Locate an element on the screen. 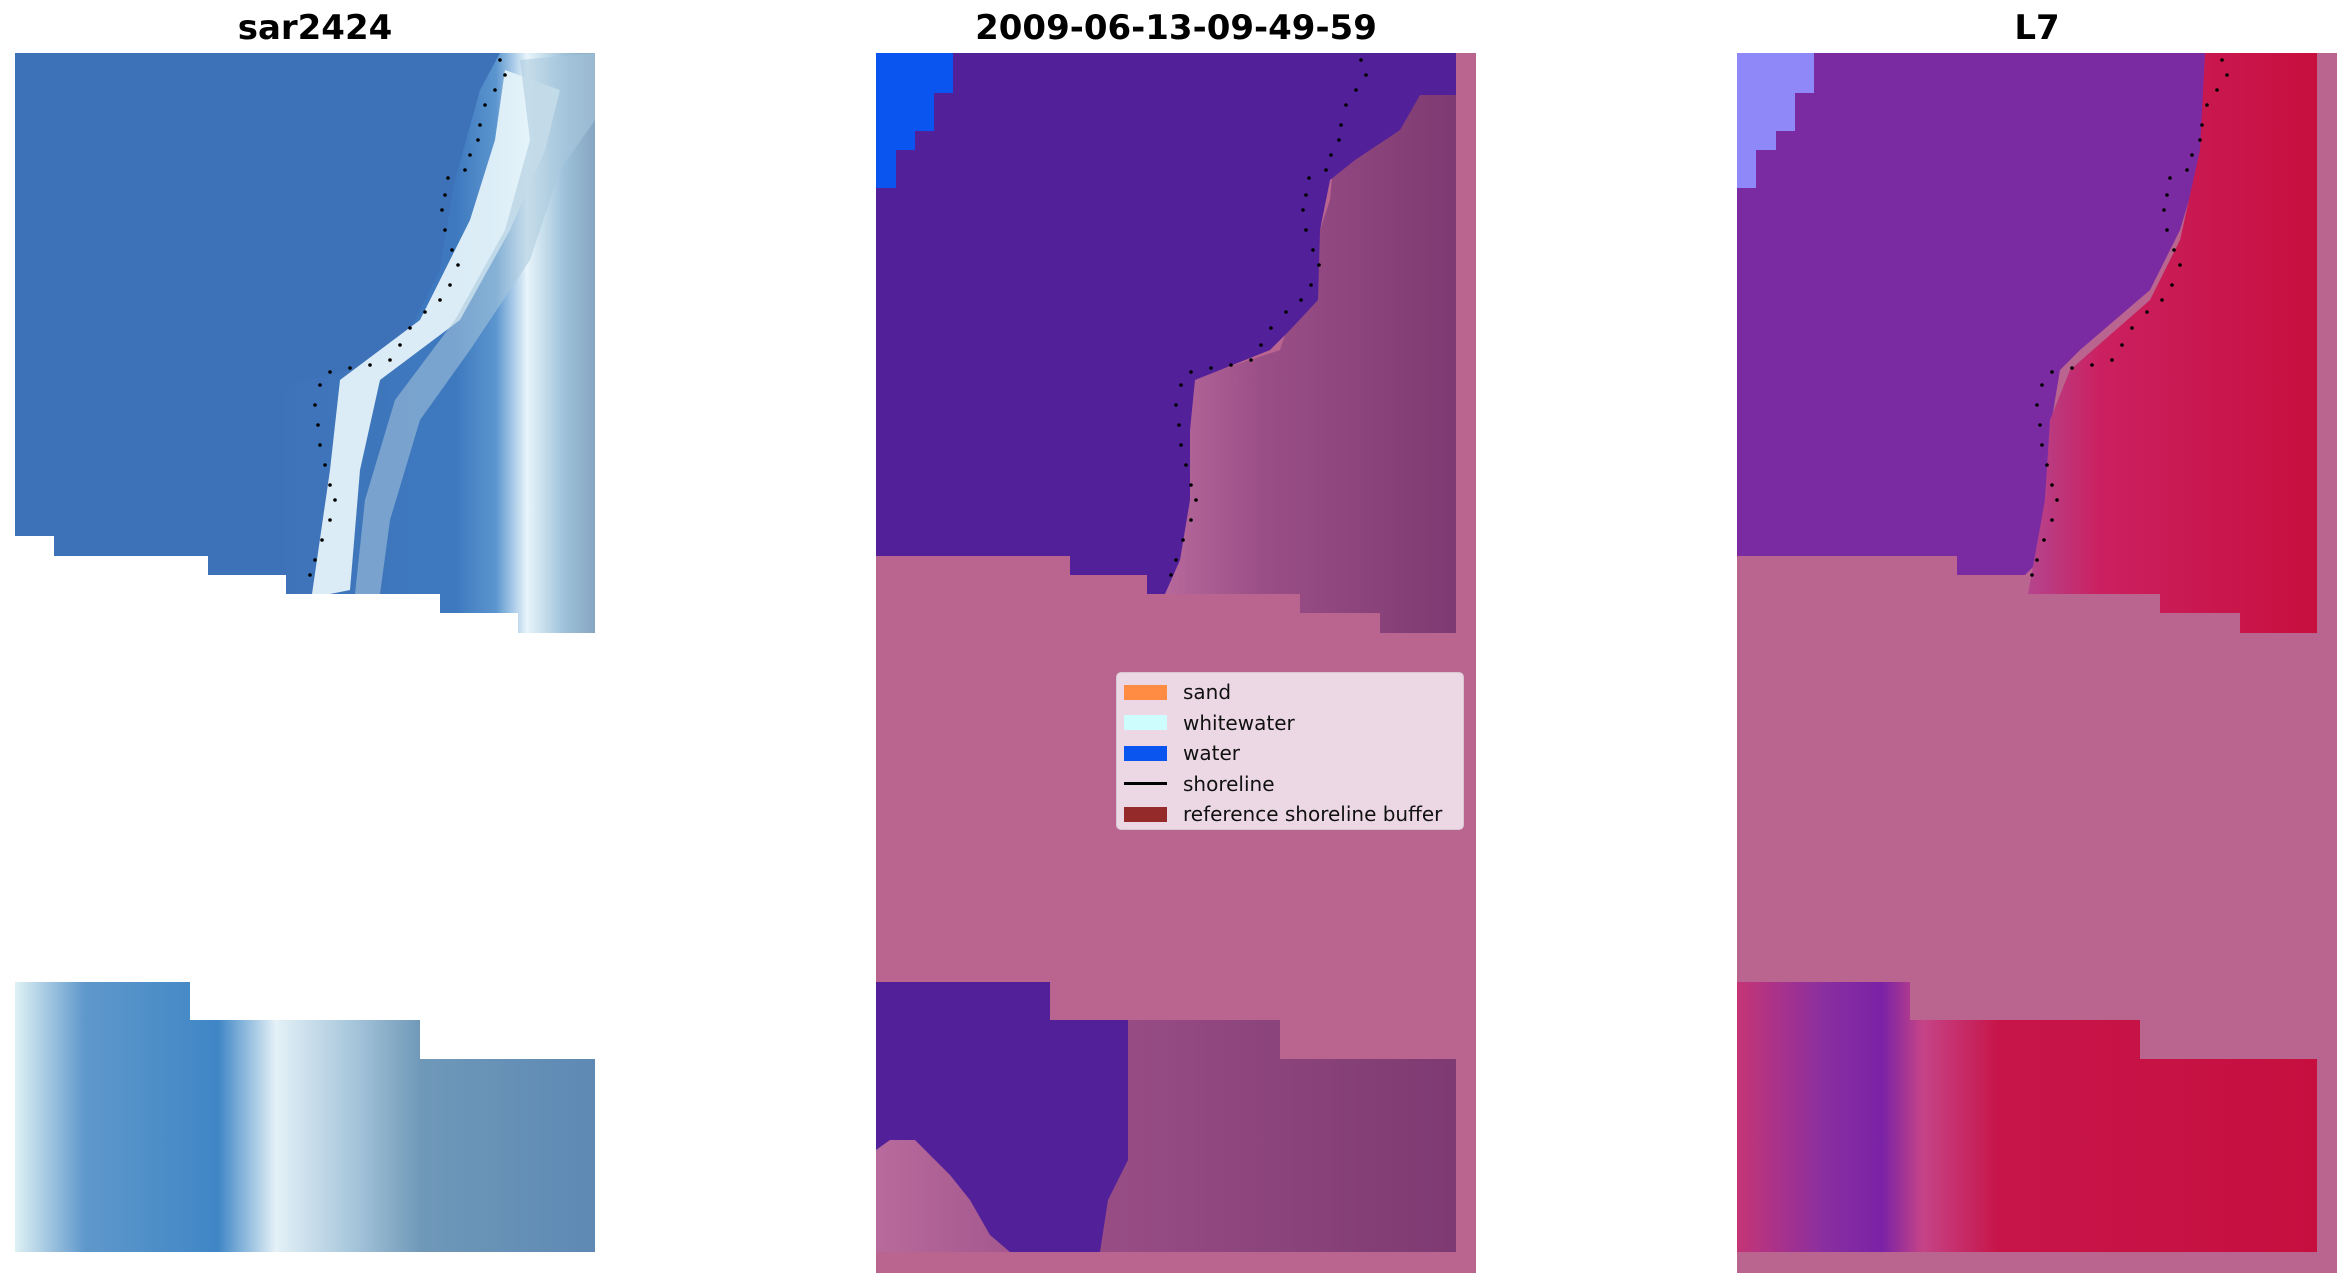 Image resolution: width=2343 pixels, height=1283 pixels. legend-label-sand: sand is located at coordinates (1207, 692).